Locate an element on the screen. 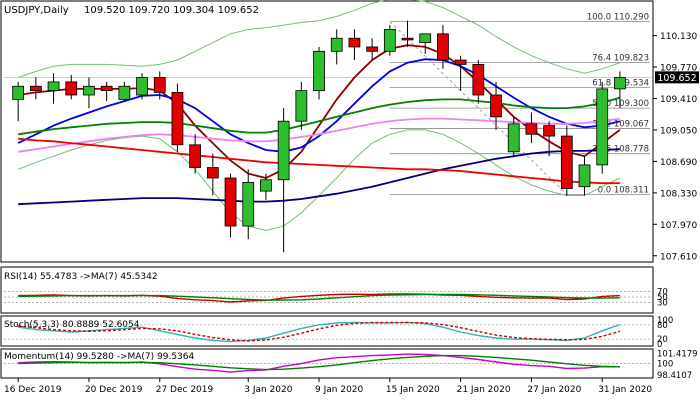 The height and width of the screenshot is (400, 700). price-tick-label: 109.050 is located at coordinates (678, 131).